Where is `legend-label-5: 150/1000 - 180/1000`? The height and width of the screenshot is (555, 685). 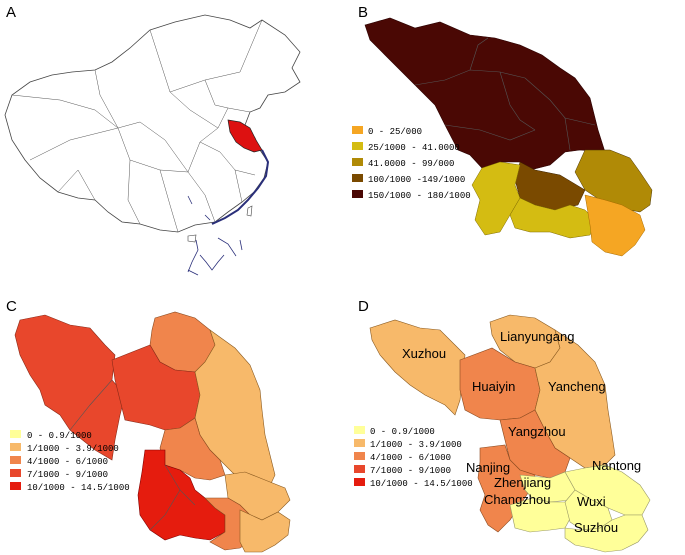
legend-label-5: 150/1000 - 180/1000 is located at coordinates (419, 196).